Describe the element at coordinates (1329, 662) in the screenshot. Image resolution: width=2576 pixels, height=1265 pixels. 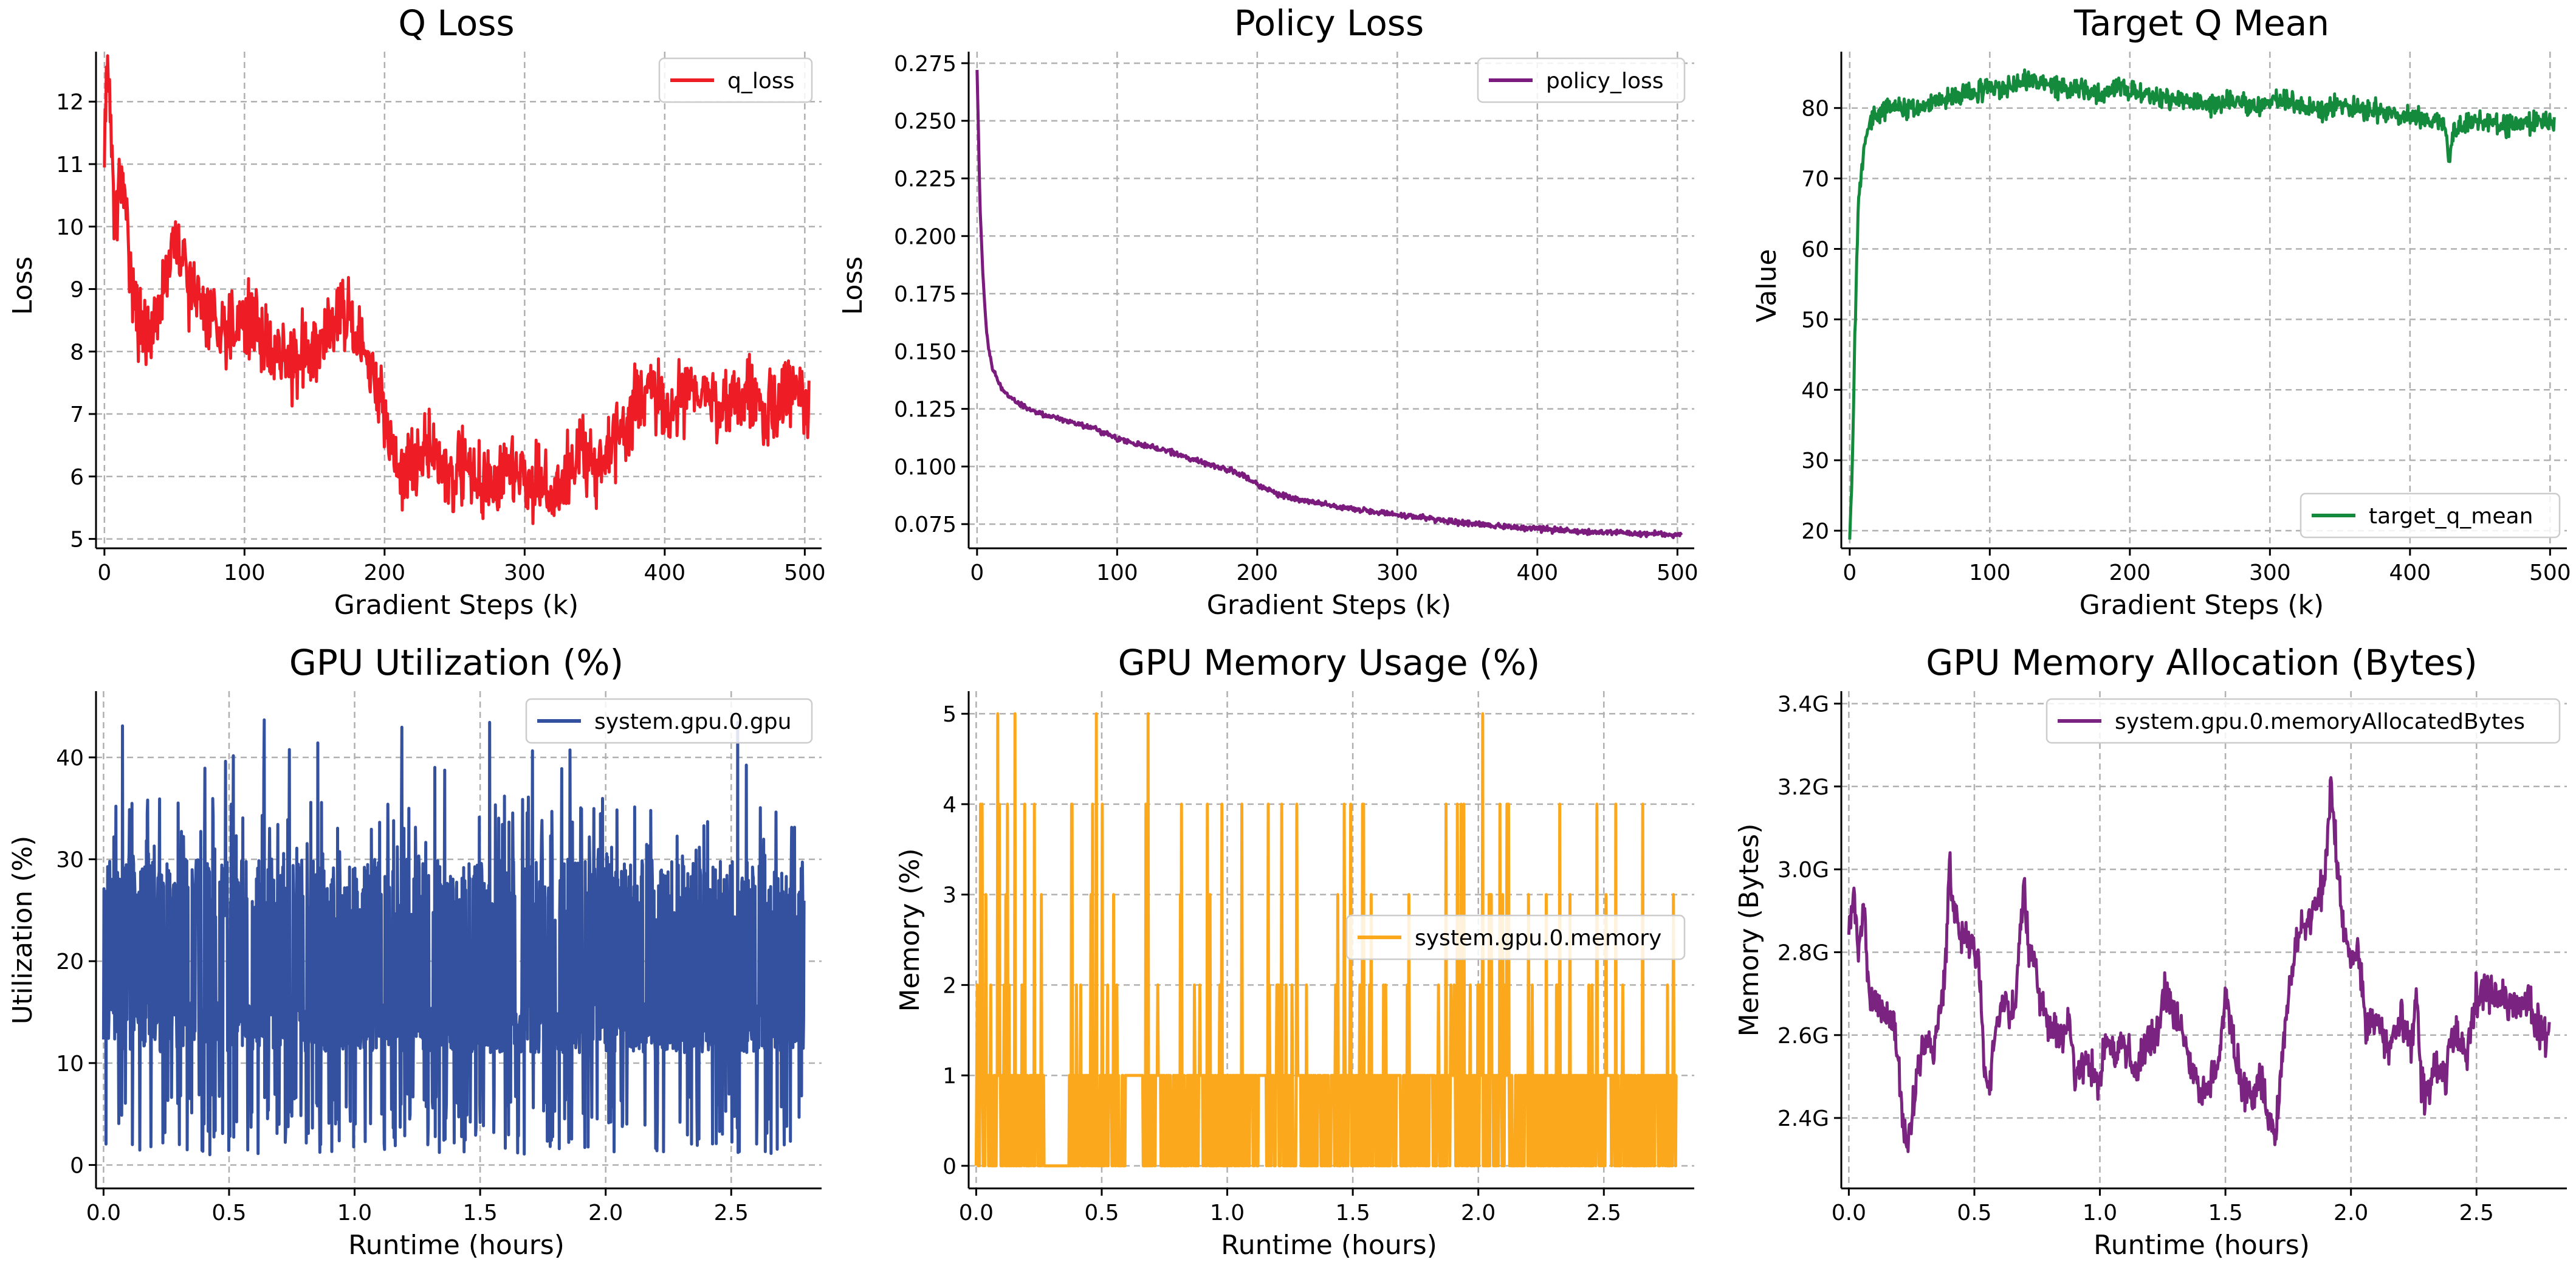
I see `chart-title: GPU Memory Usage (%)` at that location.